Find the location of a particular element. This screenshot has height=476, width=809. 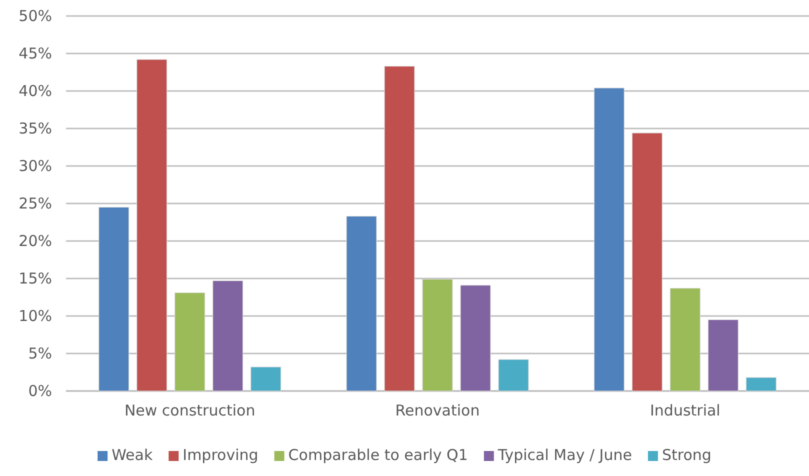

y-tick-label: 30% is located at coordinates (35, 165).